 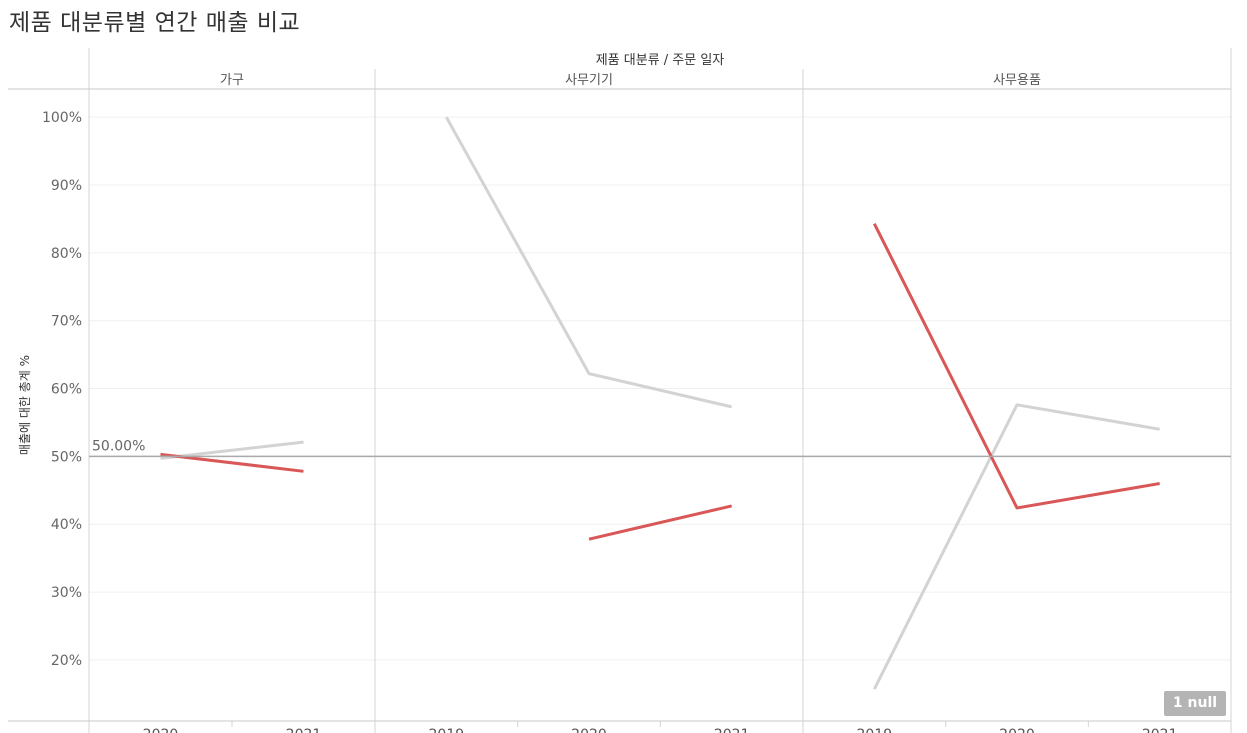 I want to click on y-tick-label: 20%, so click(x=66, y=661).